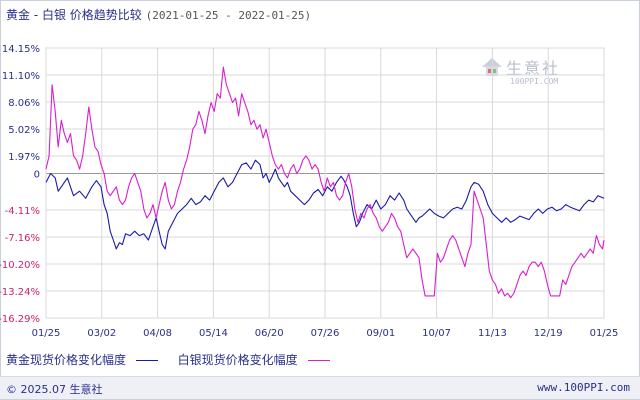 The width and height of the screenshot is (640, 400). I want to click on x-tick-label: 09/01, so click(380, 333).